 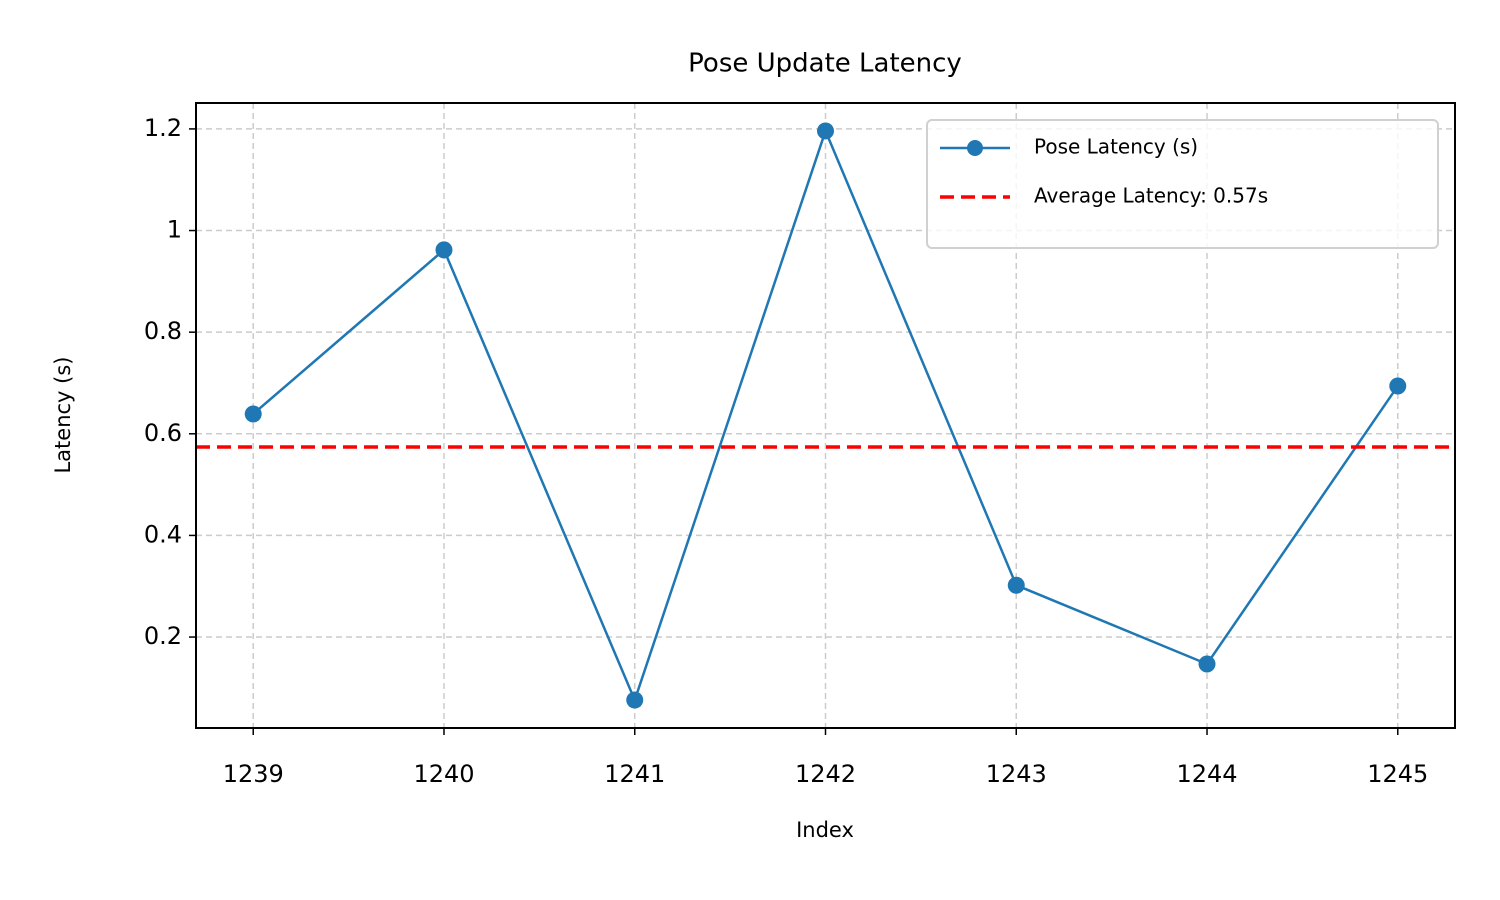 What do you see at coordinates (1016, 774) in the screenshot?
I see `x-tick-label: 1243` at bounding box center [1016, 774].